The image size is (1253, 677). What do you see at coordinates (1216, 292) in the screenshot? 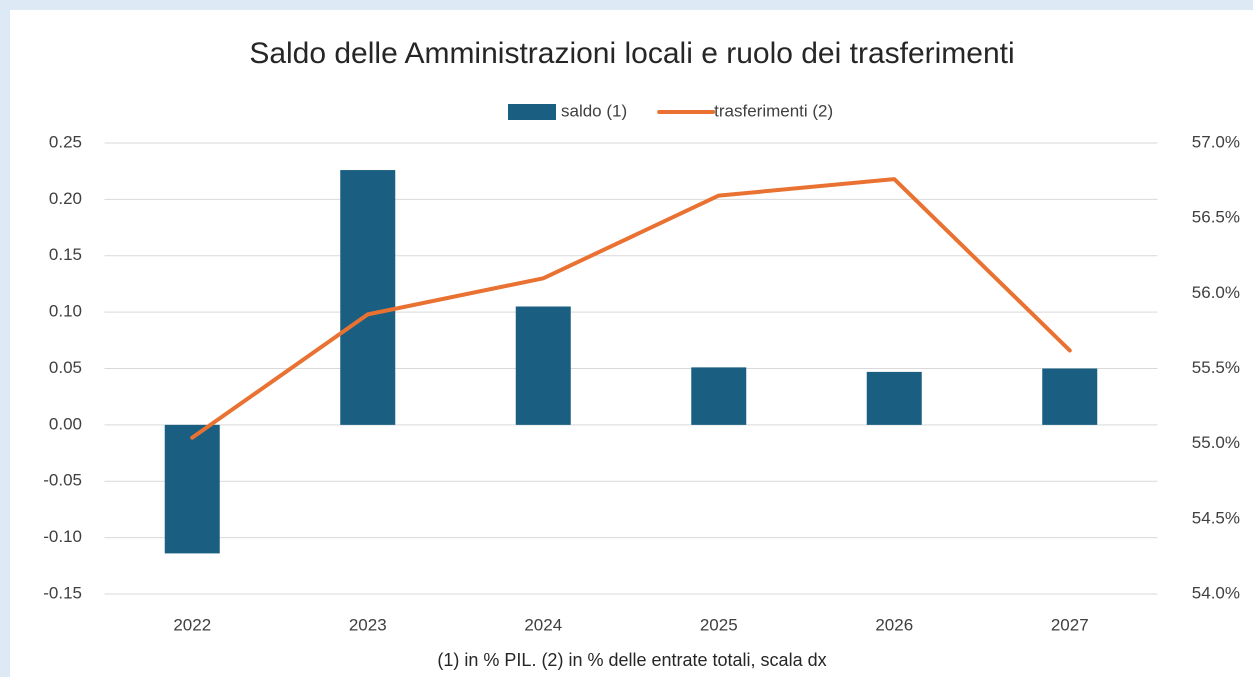
I see `y2-tick-label: 56.0%` at bounding box center [1216, 292].